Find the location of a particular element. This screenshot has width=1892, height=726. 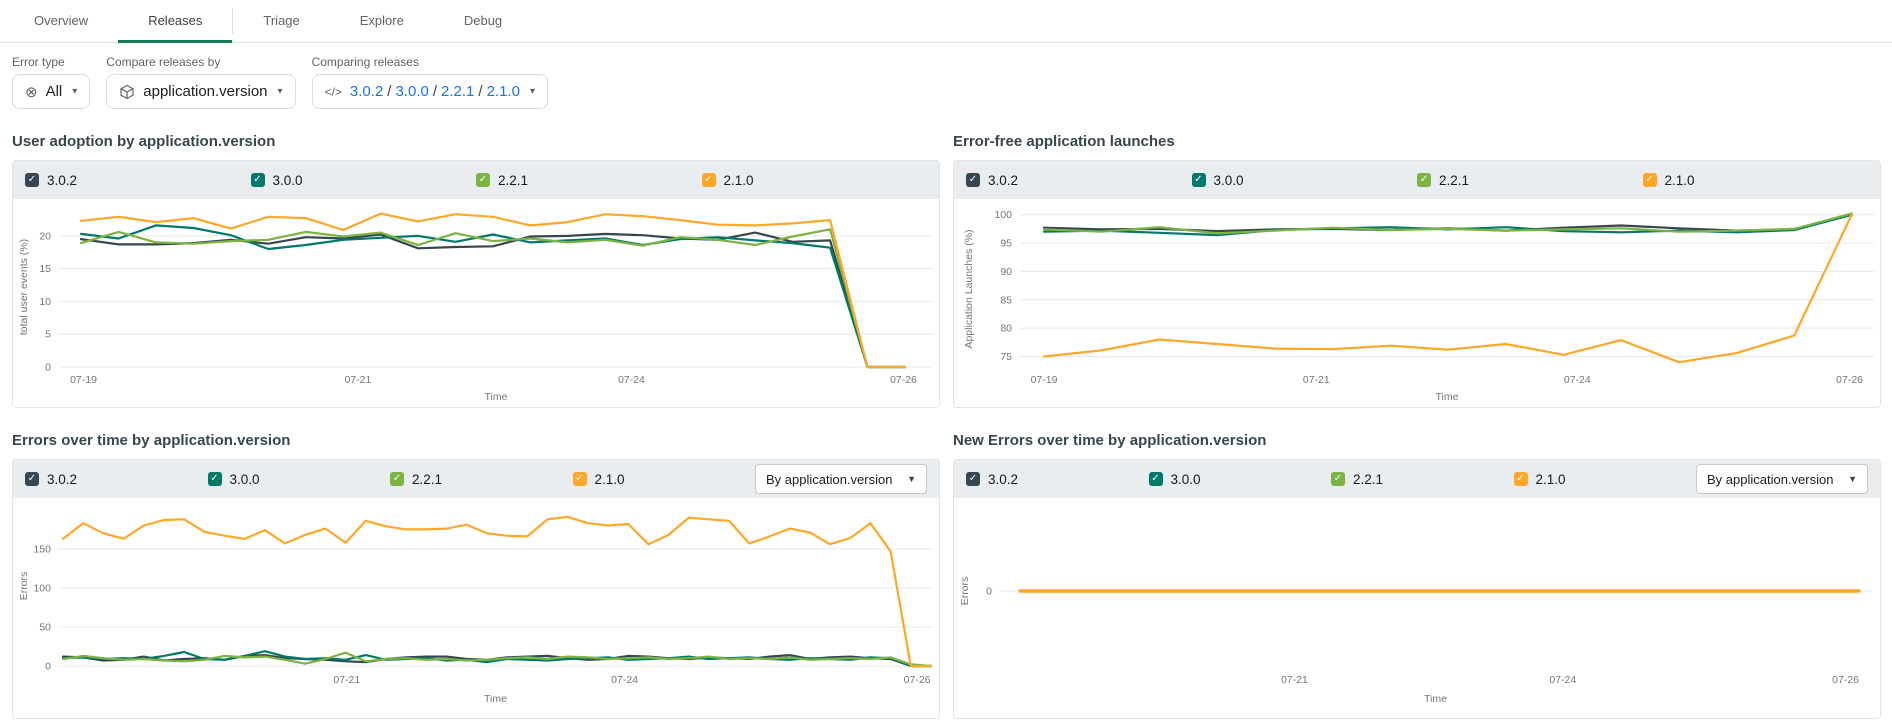

tab-debug: Debug is located at coordinates (483, 20).